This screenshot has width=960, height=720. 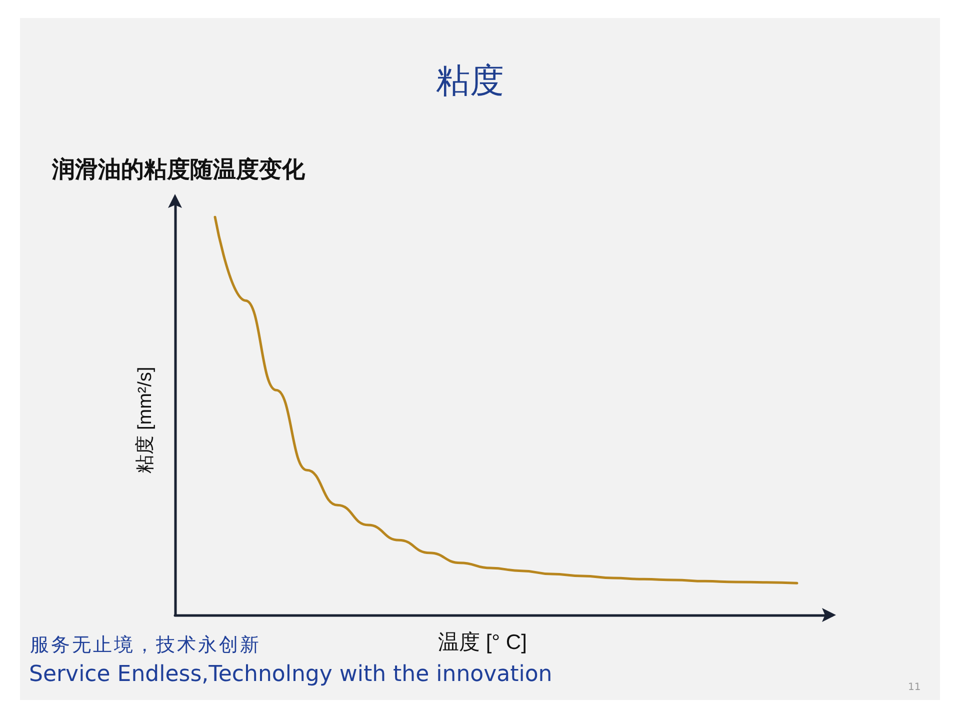 I want to click on text: 11, so click(x=914, y=687).